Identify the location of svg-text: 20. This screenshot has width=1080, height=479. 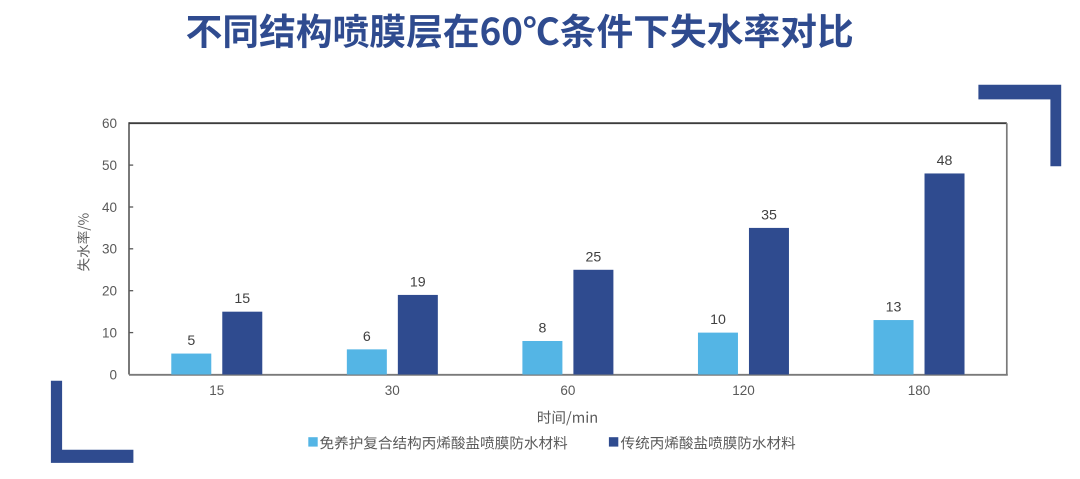
(109, 291).